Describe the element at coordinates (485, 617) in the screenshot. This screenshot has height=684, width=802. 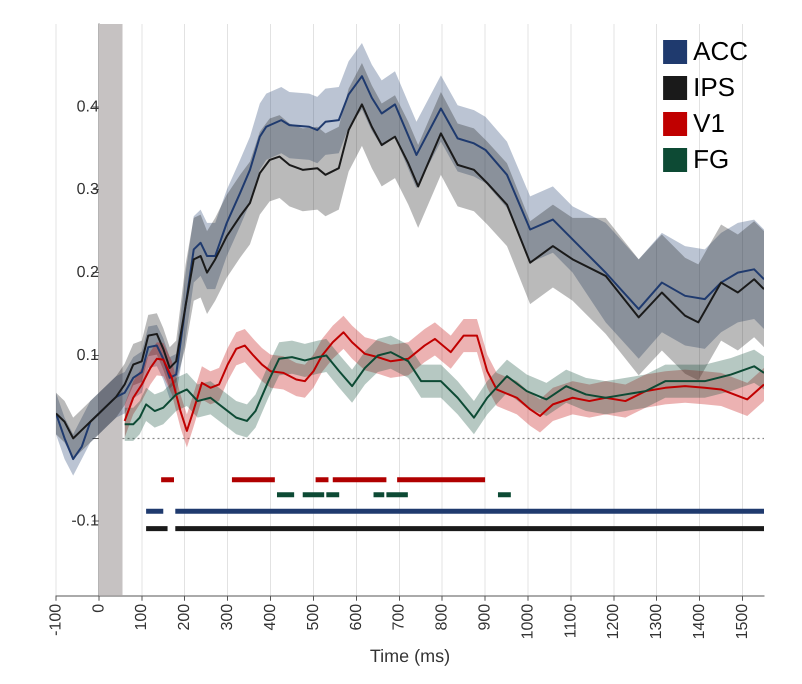
I see `x-tick-label: 900` at that location.